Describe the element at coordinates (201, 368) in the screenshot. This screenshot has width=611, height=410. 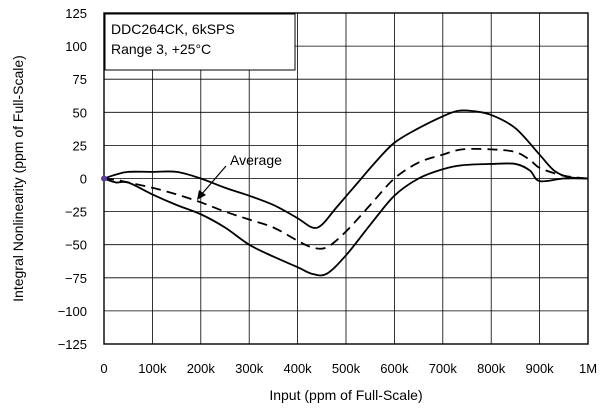
I see `x-tick-label: 200k` at that location.